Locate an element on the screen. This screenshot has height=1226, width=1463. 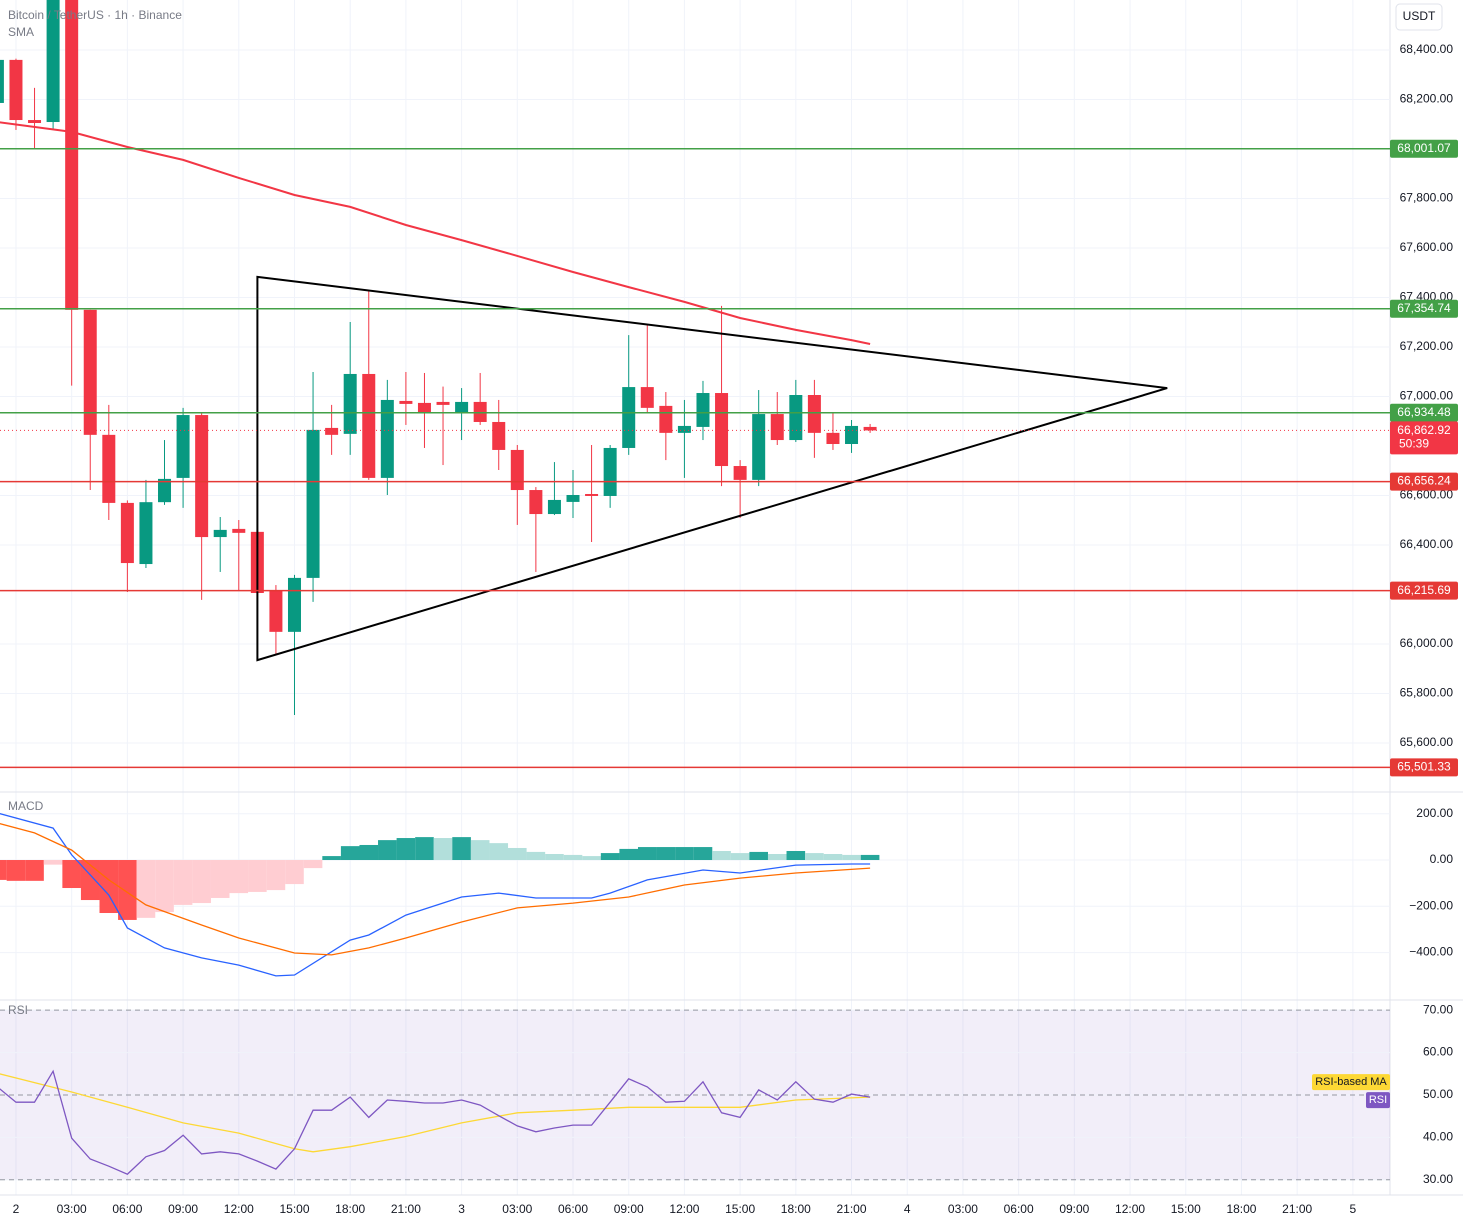
countdown-label: 50:39 is located at coordinates (1414, 444).